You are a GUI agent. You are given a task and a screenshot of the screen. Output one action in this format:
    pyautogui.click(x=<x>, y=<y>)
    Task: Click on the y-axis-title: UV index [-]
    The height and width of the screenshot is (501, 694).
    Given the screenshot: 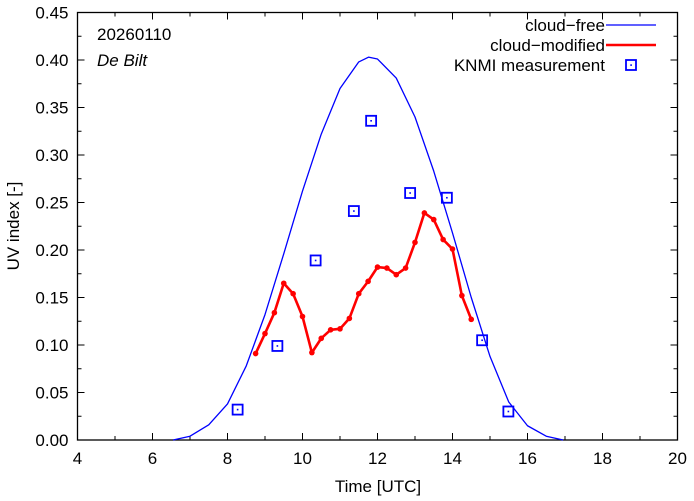 What is the action you would take?
    pyautogui.click(x=13, y=226)
    